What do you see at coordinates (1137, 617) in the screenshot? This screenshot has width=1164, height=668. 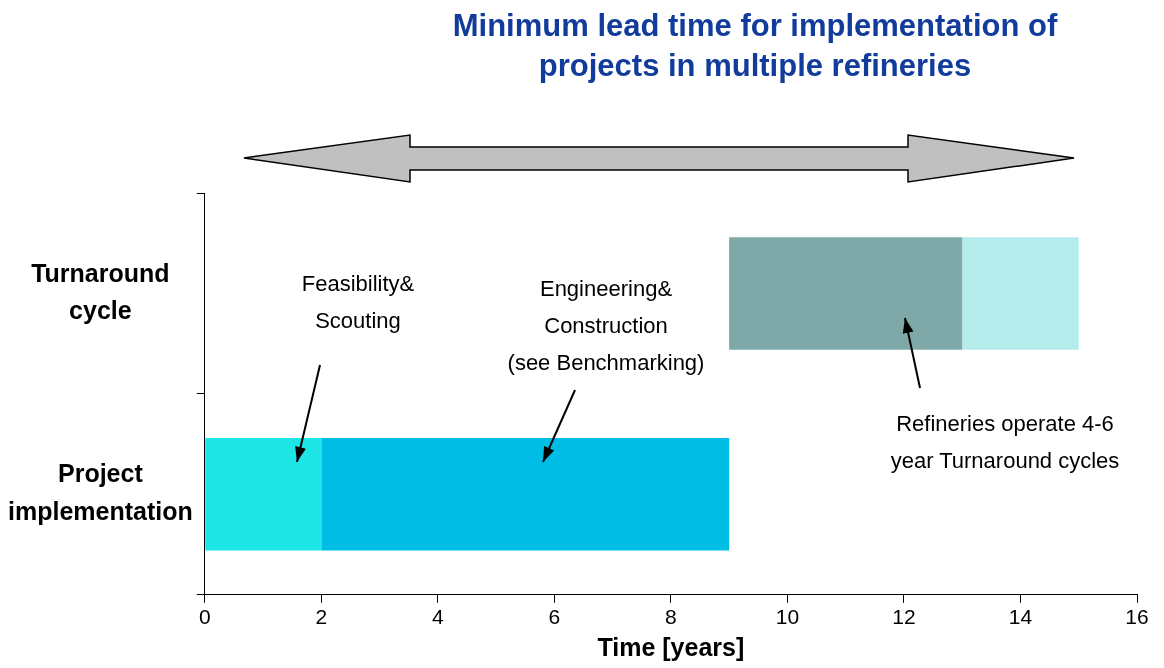 I see `x-tick-label: 16` at bounding box center [1137, 617].